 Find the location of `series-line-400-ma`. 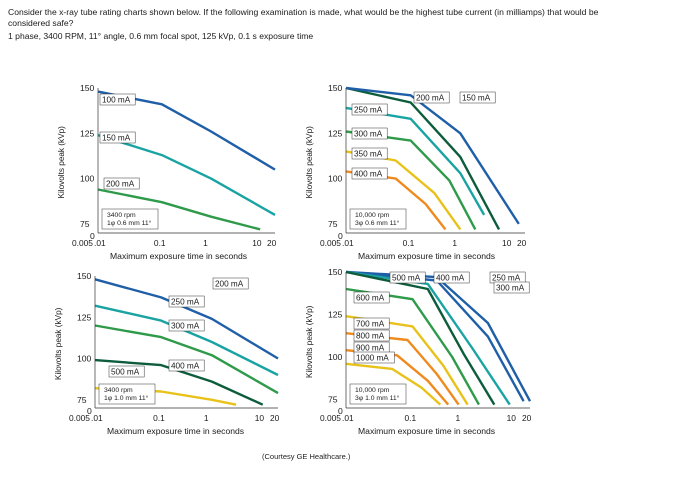

series-line-400-ma is located at coordinates (428, 338).